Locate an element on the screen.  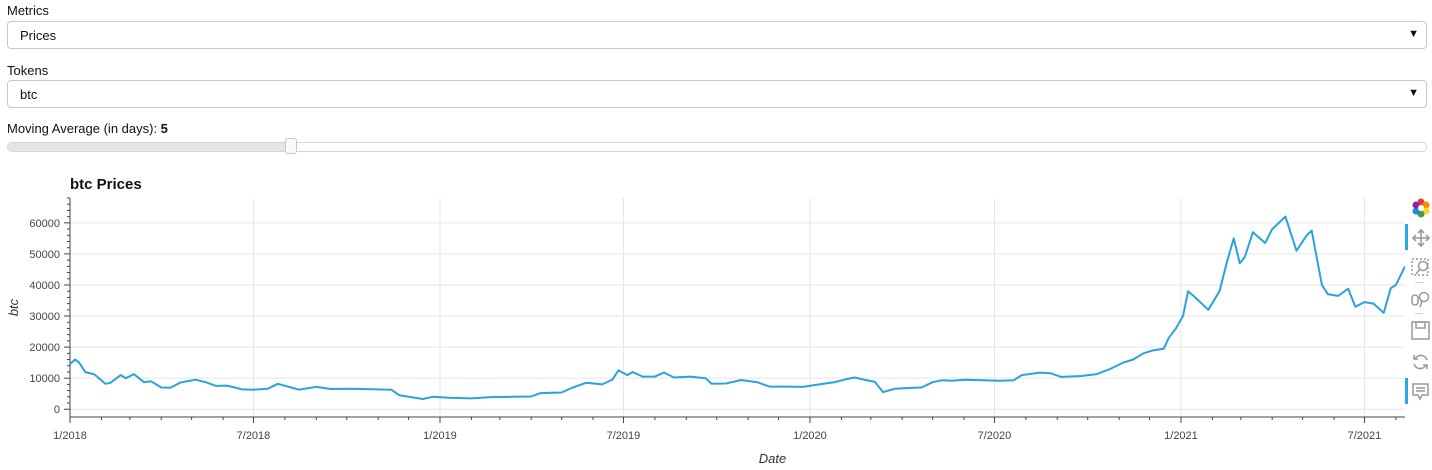
x-axis-label: Date is located at coordinates (772, 458).